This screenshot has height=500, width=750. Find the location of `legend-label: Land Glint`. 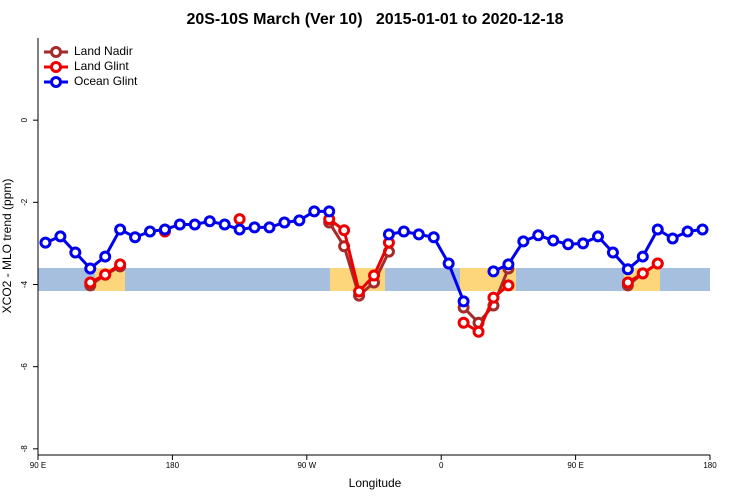

legend-label: Land Glint is located at coordinates (101, 66).